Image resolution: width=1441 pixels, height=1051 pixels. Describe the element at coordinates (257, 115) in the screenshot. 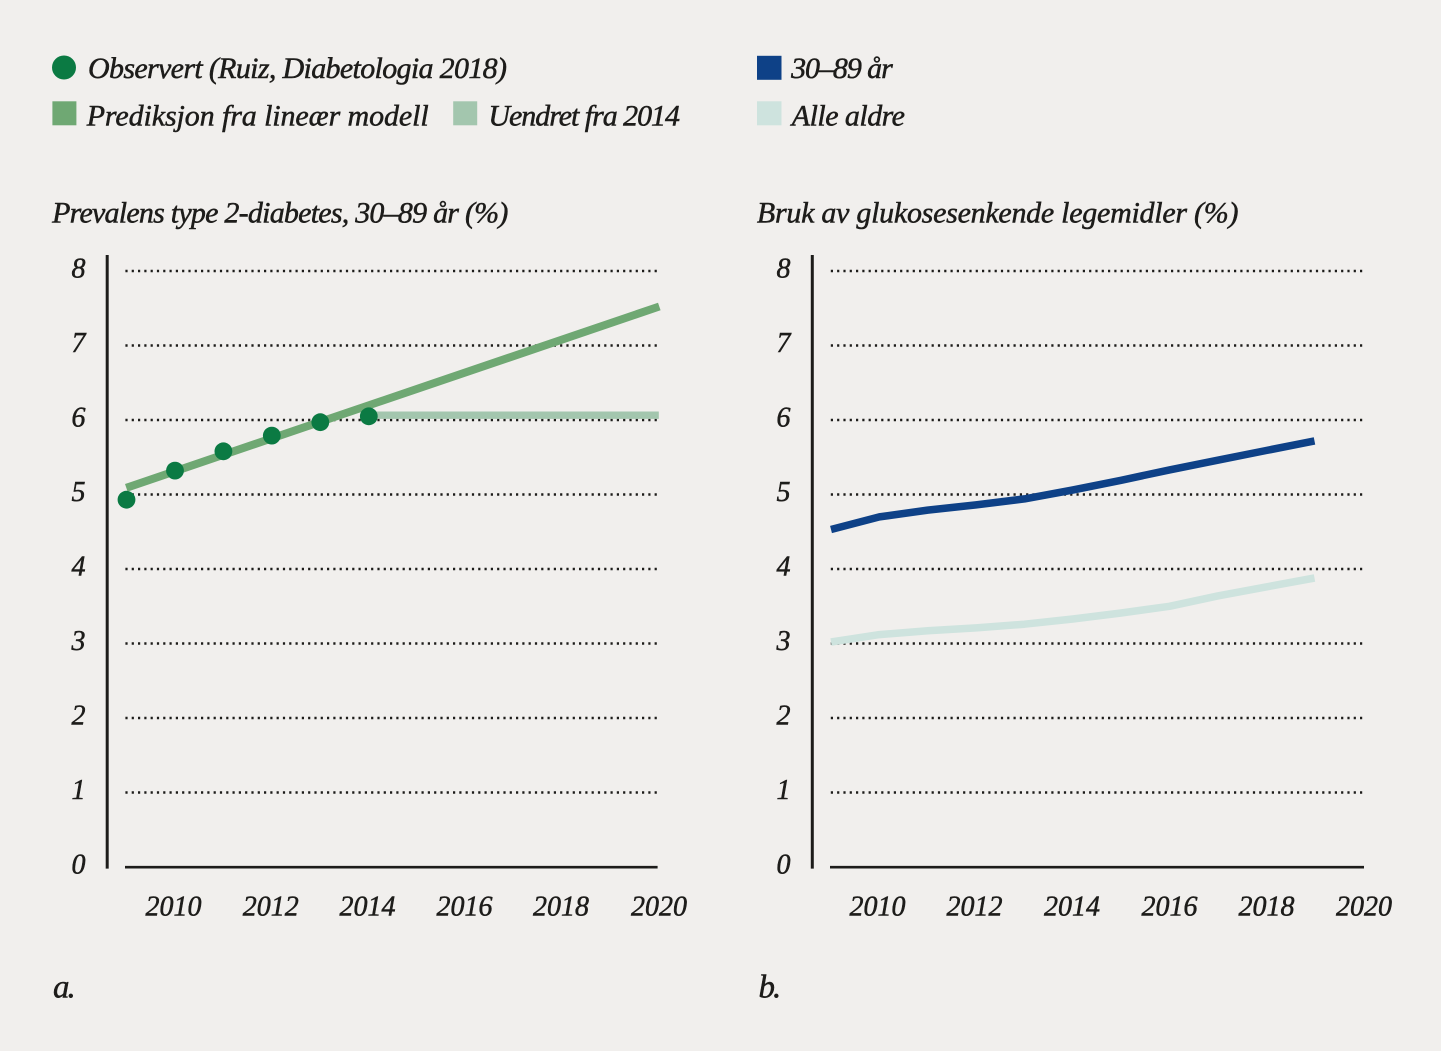

I see `svg-text: Prediksjon fra lineær modell` at that location.